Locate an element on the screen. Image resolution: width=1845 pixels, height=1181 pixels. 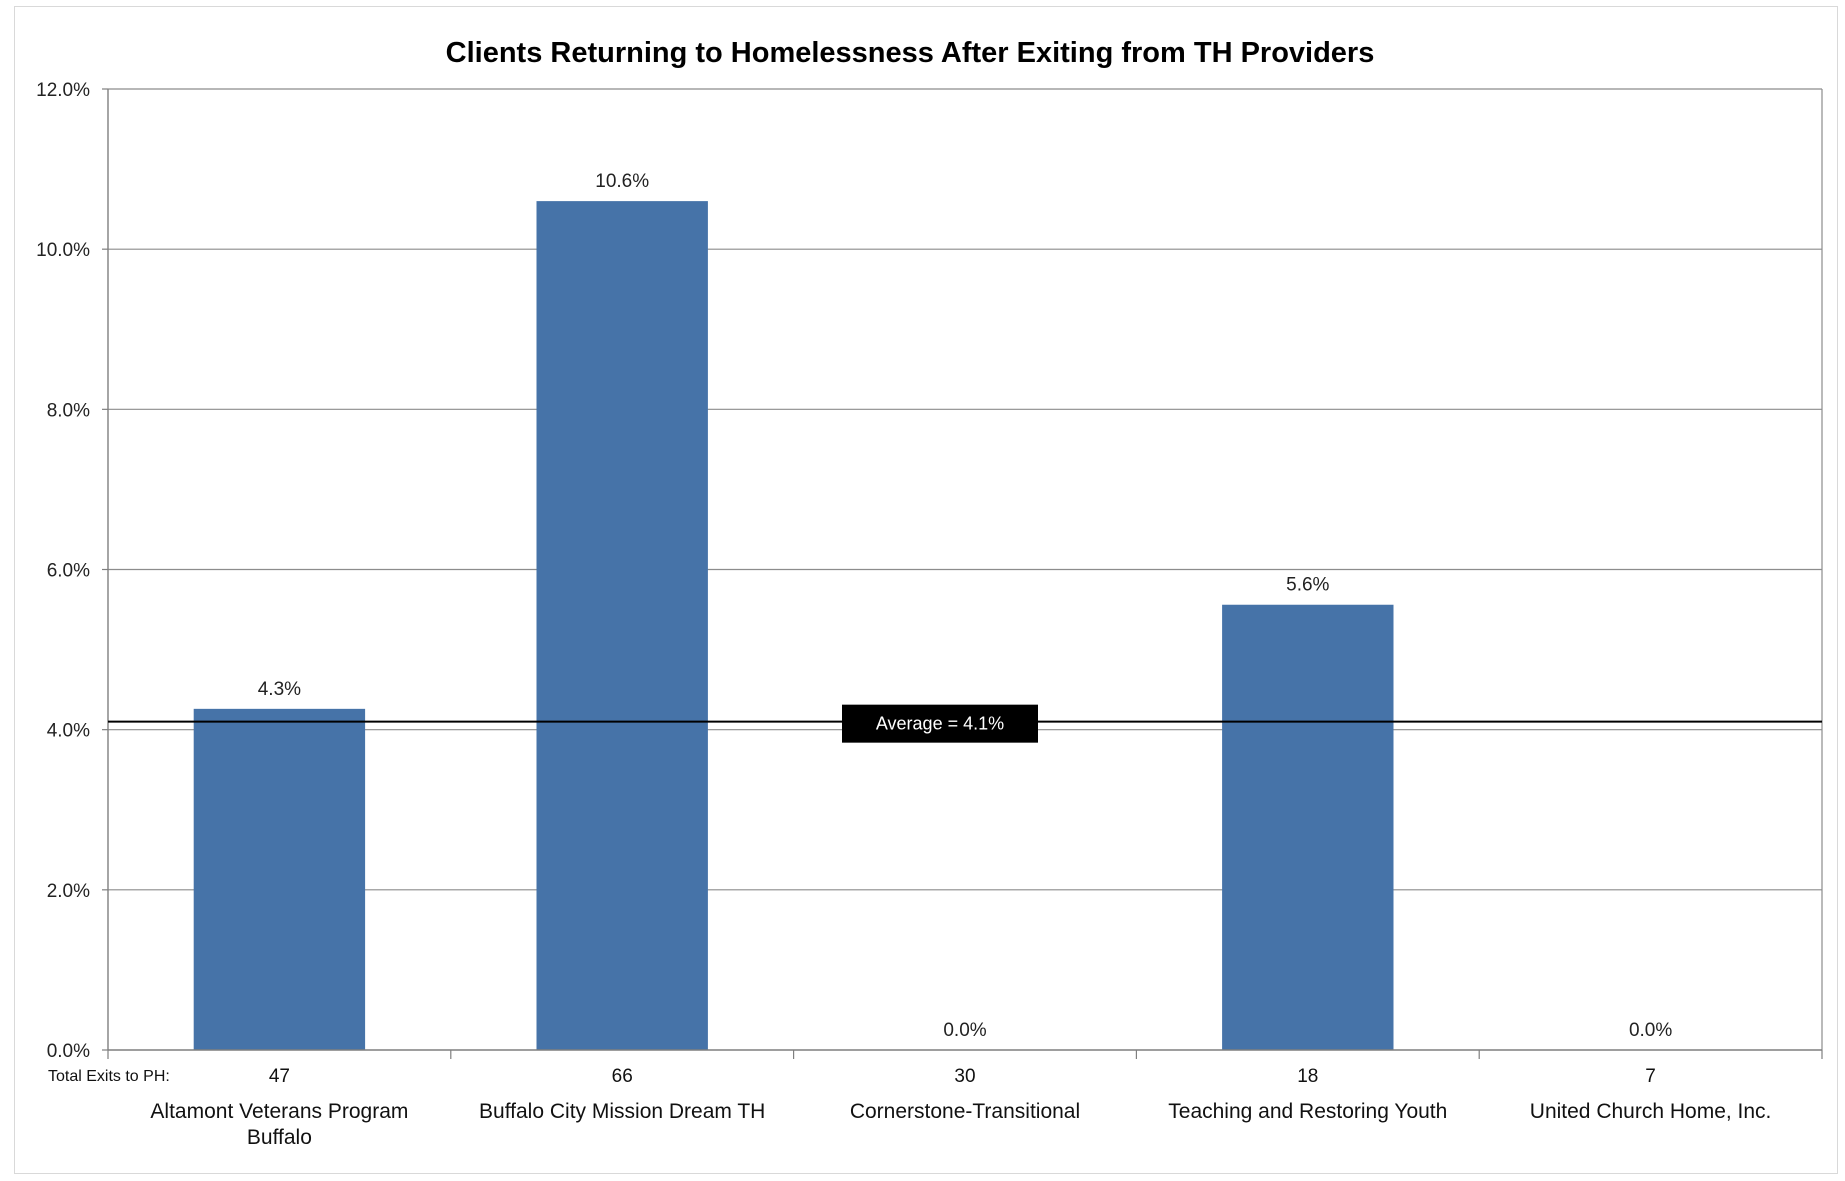
exits-value: 47 is located at coordinates (279, 1076).